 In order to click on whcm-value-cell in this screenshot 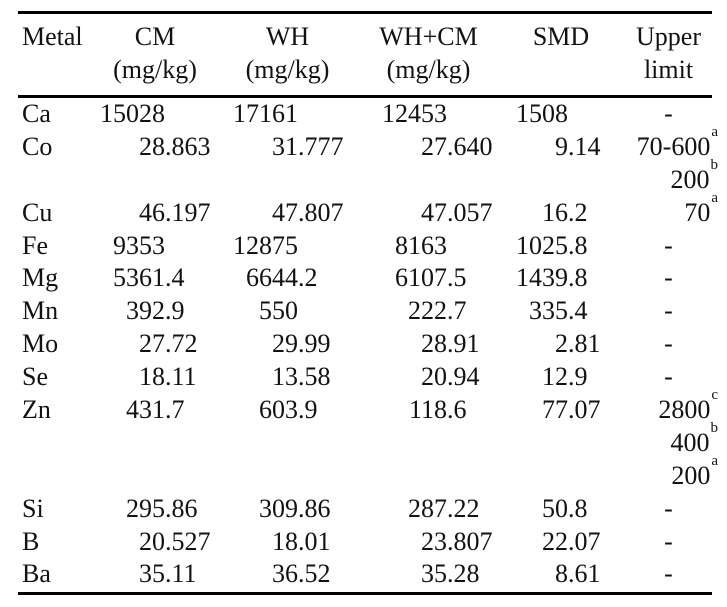, I will do `click(428, 180)`.